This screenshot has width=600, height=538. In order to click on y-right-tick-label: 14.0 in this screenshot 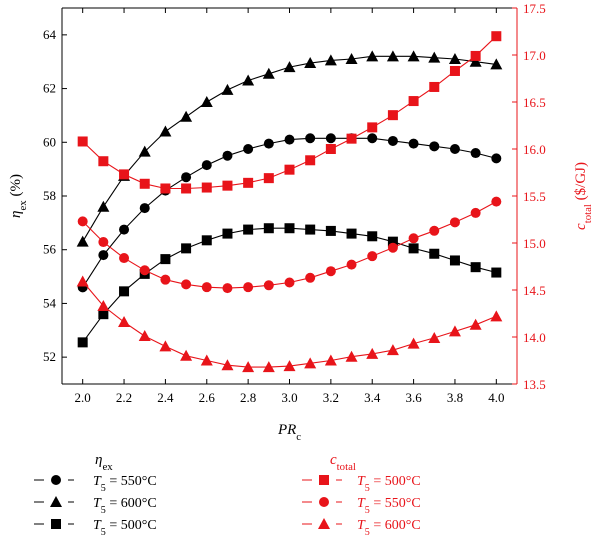, I will do `click(534, 337)`.